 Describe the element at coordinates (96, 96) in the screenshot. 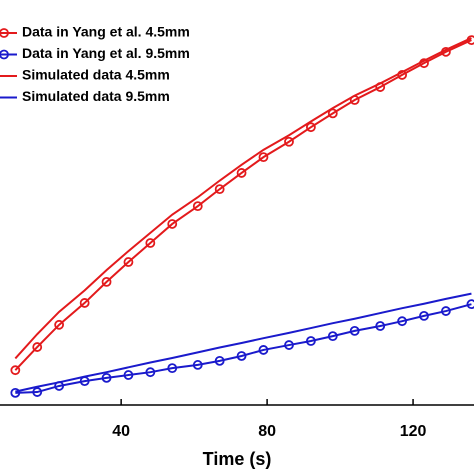

I see `legend-label: Simulated data 9.5mm` at that location.